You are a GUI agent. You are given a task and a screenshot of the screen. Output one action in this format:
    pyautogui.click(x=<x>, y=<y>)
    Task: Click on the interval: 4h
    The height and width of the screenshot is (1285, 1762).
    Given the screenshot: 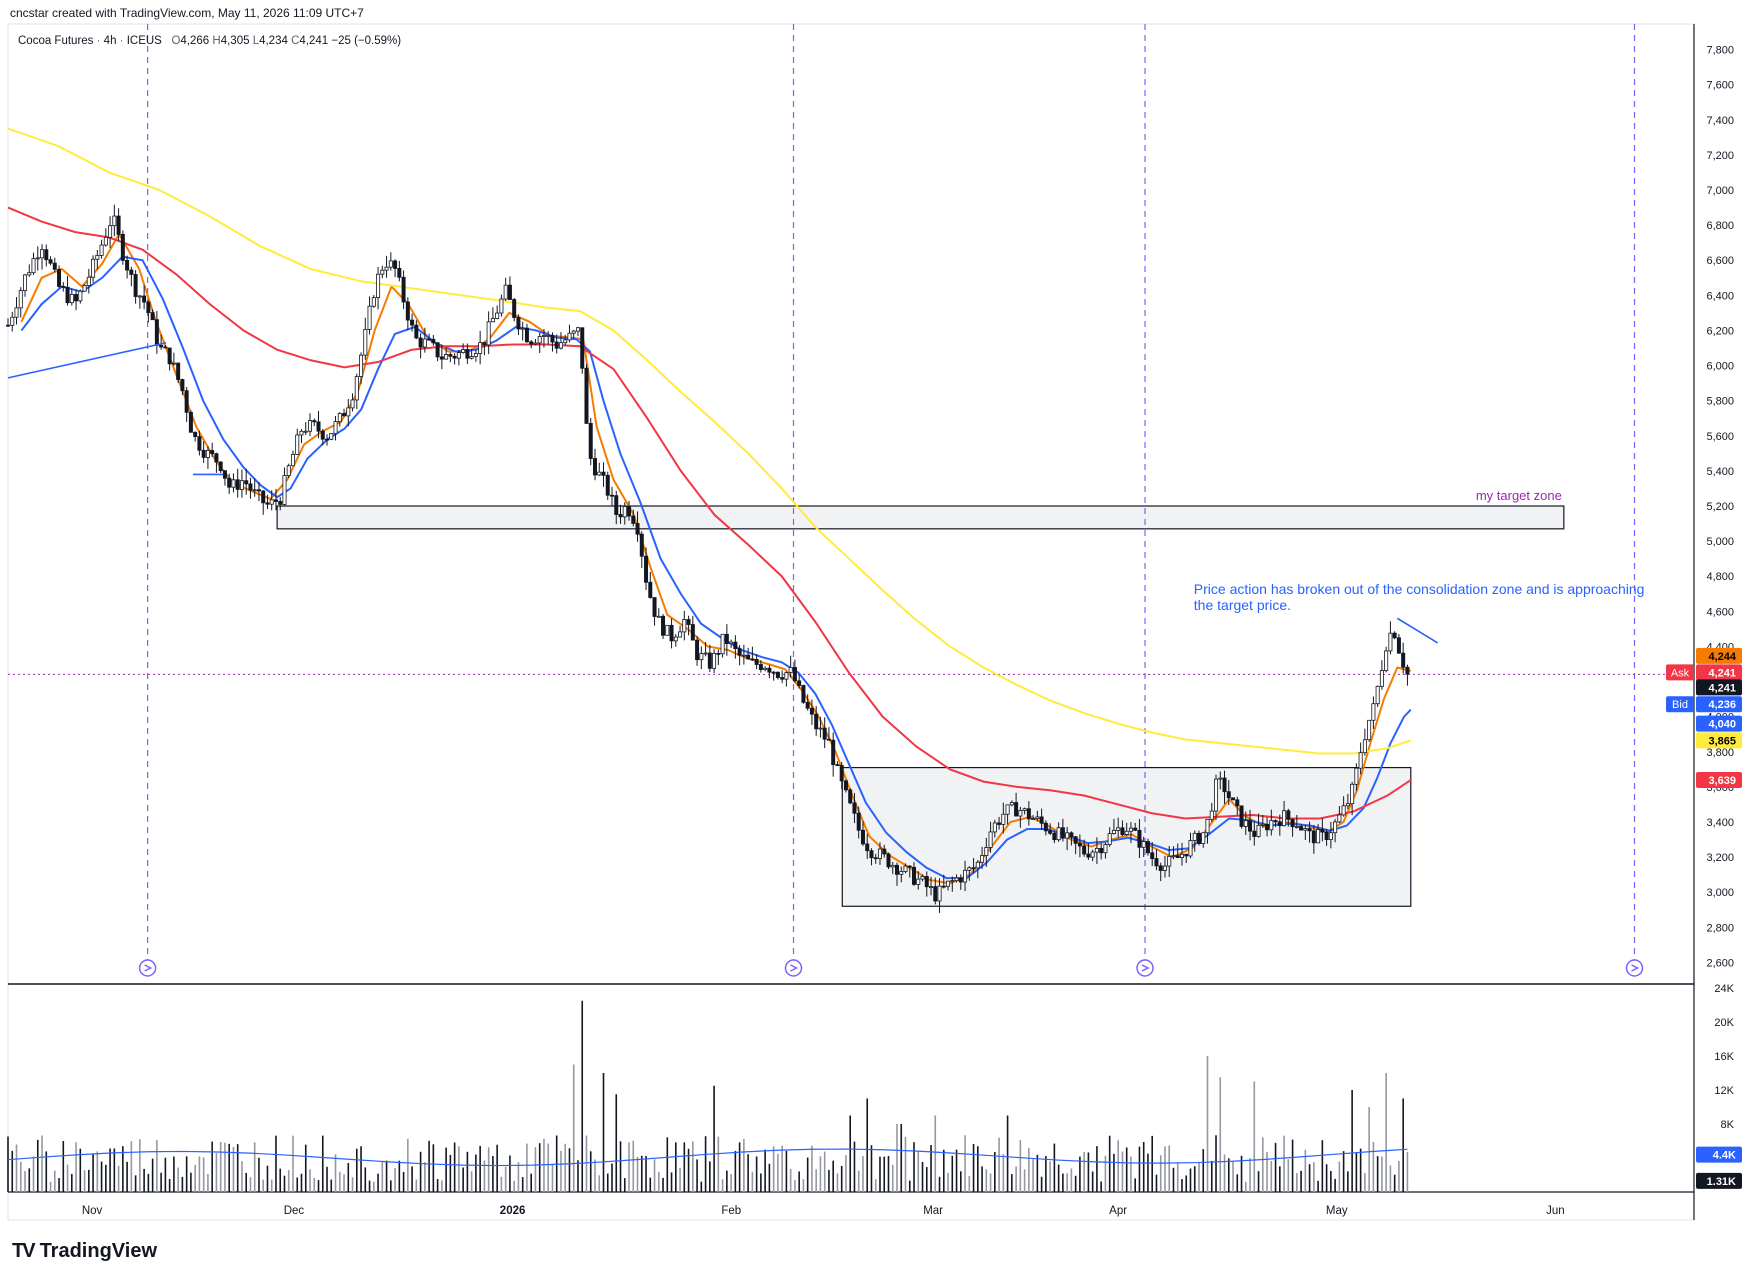 What is the action you would take?
    pyautogui.click(x=110, y=41)
    